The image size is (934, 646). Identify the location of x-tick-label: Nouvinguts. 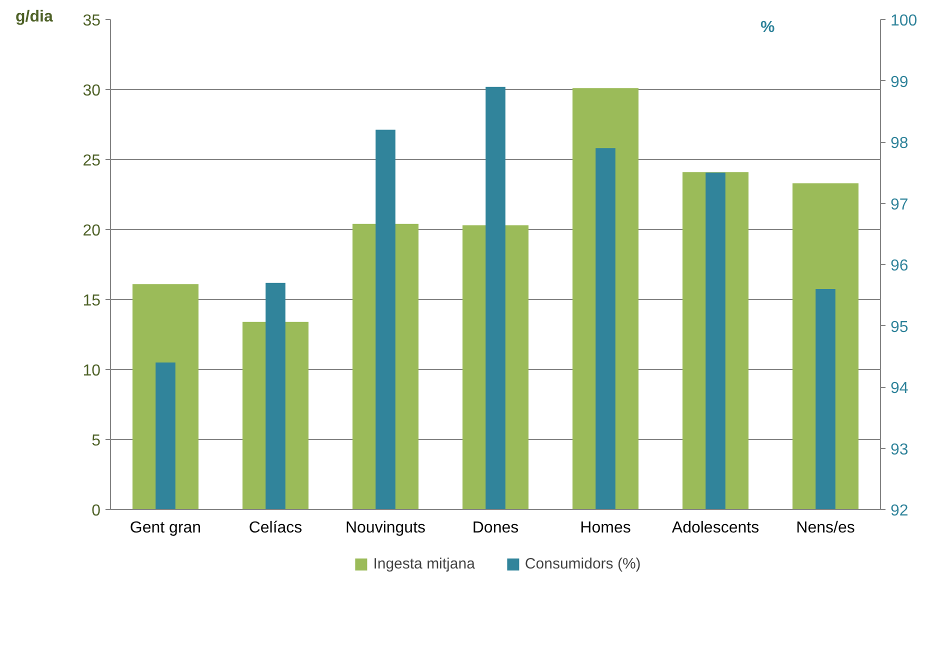
(385, 528).